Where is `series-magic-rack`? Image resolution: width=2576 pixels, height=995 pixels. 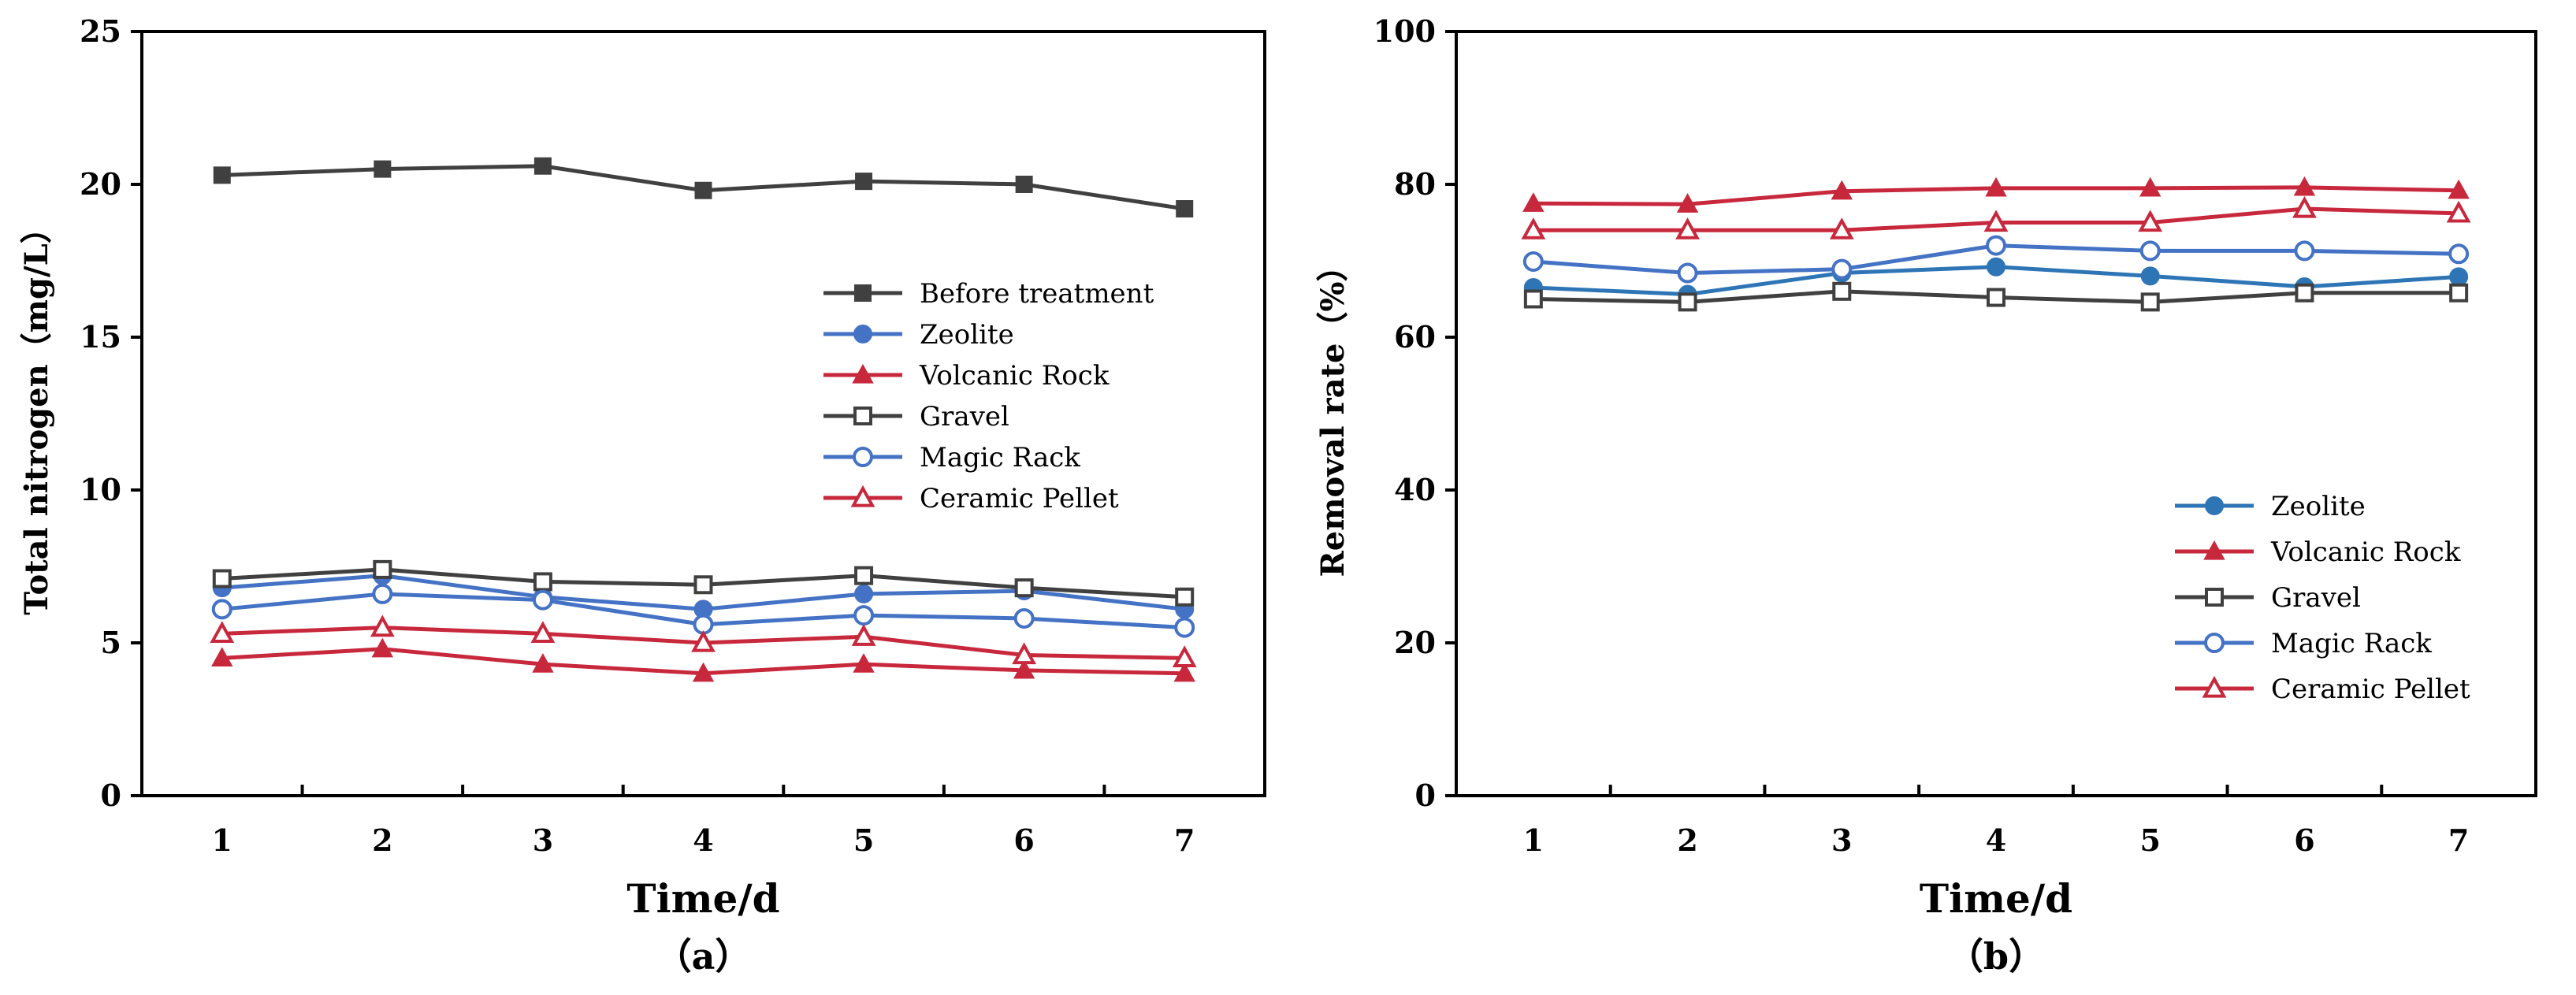
series-magic-rack is located at coordinates (1996, 259).